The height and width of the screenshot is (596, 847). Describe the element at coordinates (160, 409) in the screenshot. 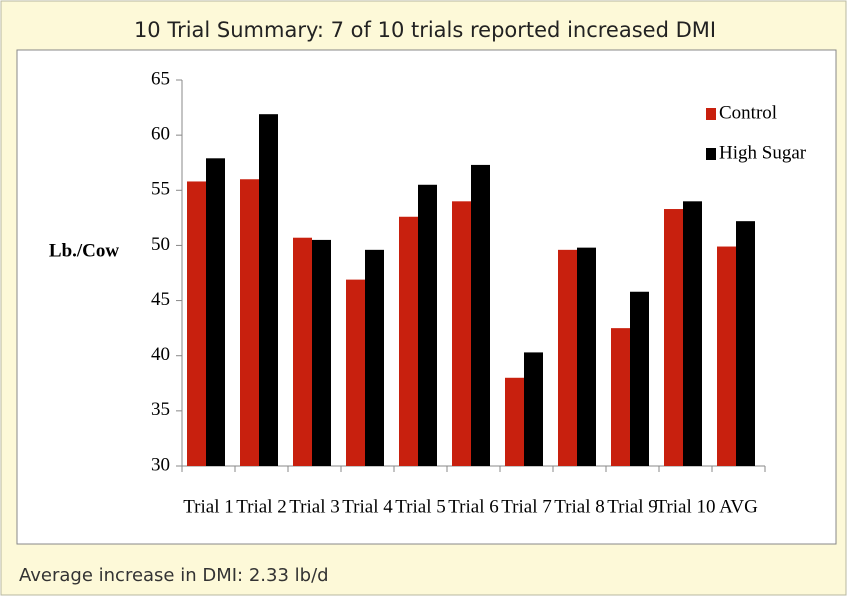

I see `y-tick-label: 35` at that location.